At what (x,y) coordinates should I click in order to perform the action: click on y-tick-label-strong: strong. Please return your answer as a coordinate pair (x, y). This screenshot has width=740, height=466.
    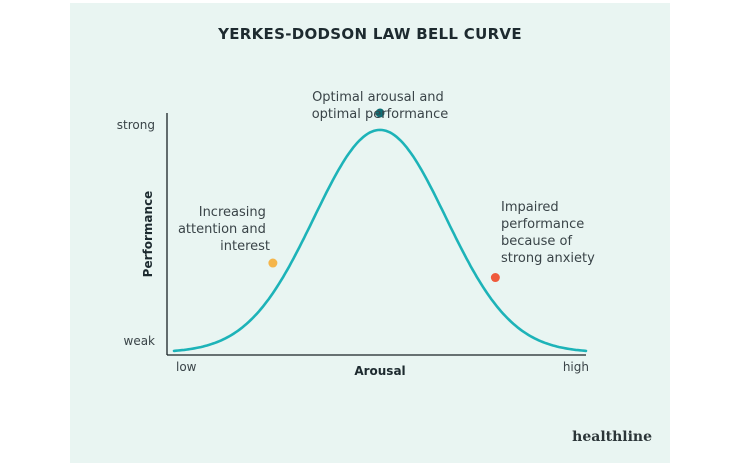
    Looking at the image, I should click on (136, 125).